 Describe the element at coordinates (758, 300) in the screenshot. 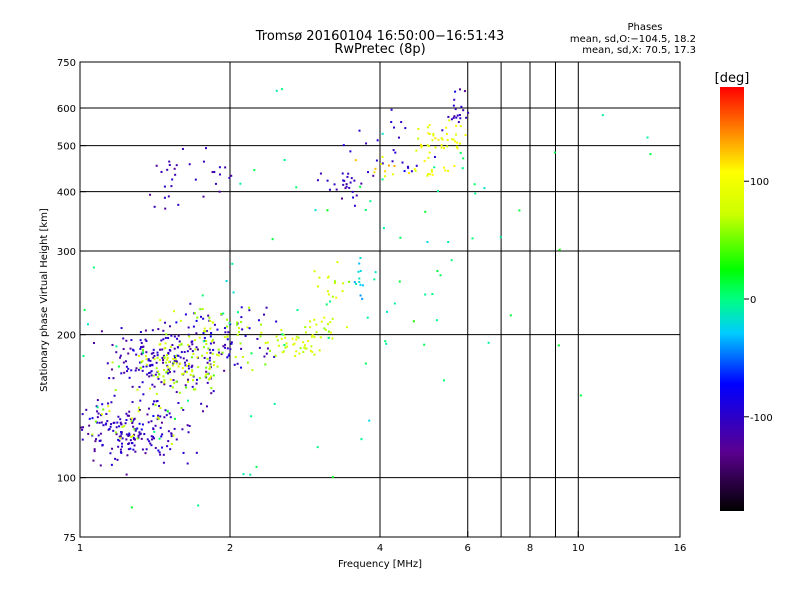

I see `colorbar-ticks: 100 0 -100` at that location.